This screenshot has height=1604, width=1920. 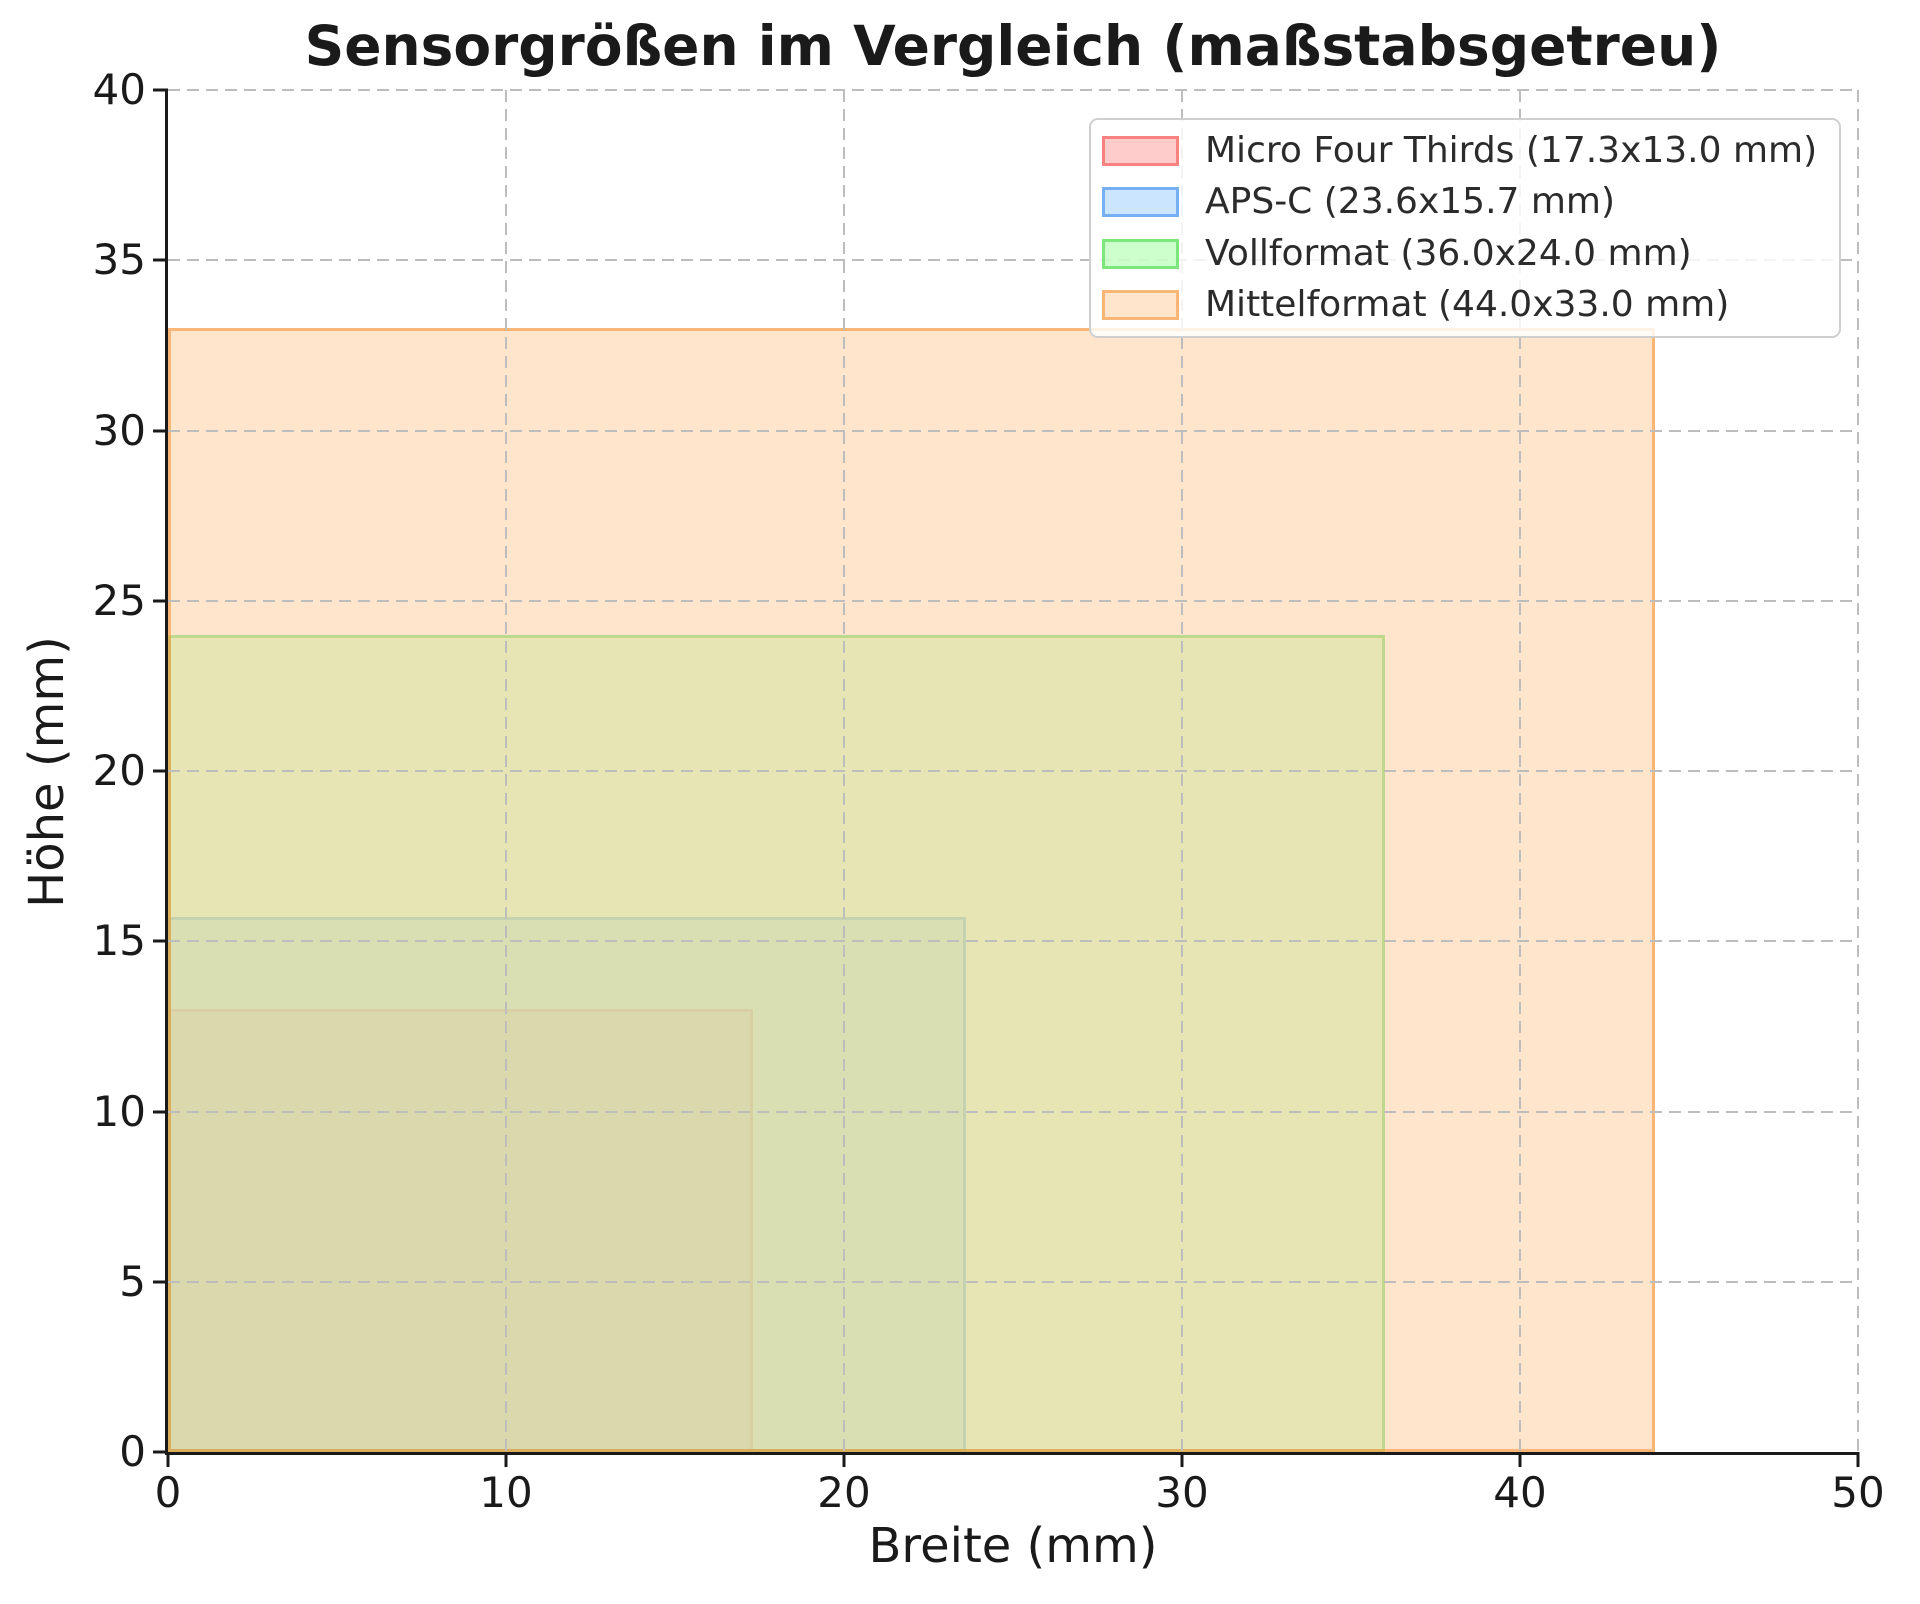 I want to click on legend-label-vollformat: Vollformat (36.0x24.0 mm), so click(x=1448, y=253).